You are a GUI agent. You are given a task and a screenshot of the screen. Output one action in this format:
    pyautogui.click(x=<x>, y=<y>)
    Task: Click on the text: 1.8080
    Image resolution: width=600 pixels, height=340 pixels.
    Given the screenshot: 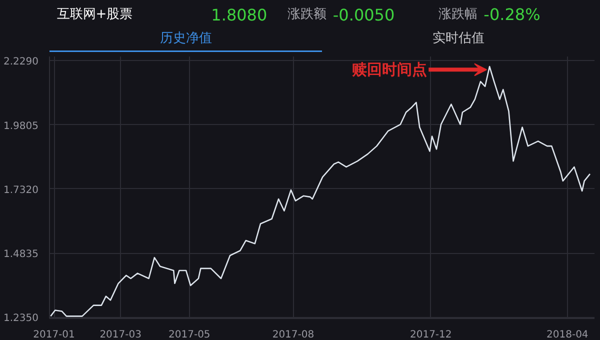 What is the action you would take?
    pyautogui.click(x=239, y=15)
    